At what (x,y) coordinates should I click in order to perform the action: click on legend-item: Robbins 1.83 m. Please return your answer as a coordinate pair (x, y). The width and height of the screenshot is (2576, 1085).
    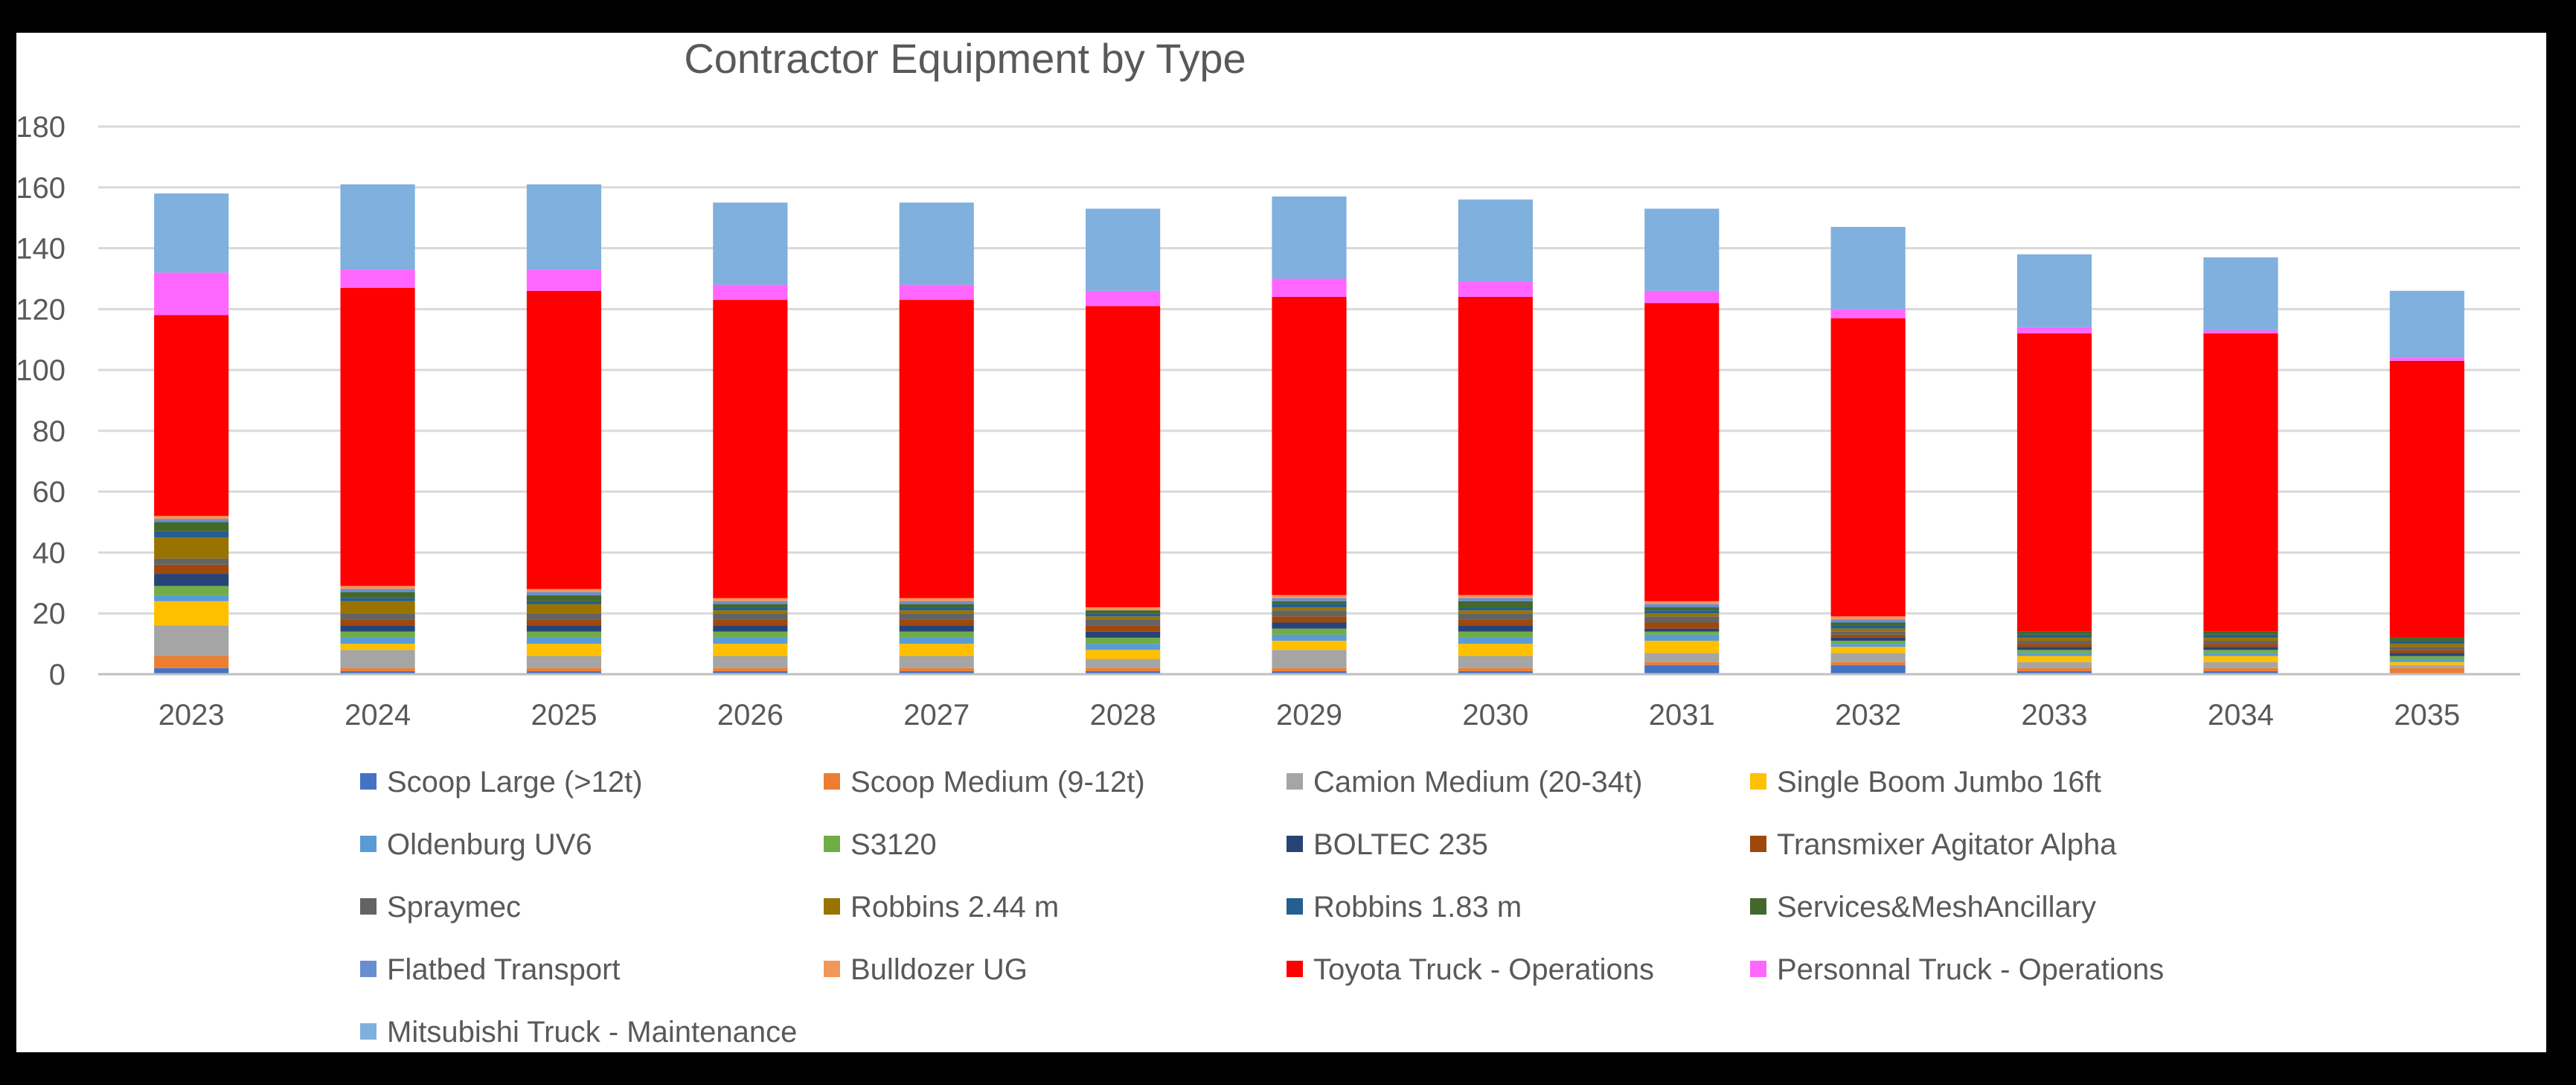
    Looking at the image, I should click on (1404, 907).